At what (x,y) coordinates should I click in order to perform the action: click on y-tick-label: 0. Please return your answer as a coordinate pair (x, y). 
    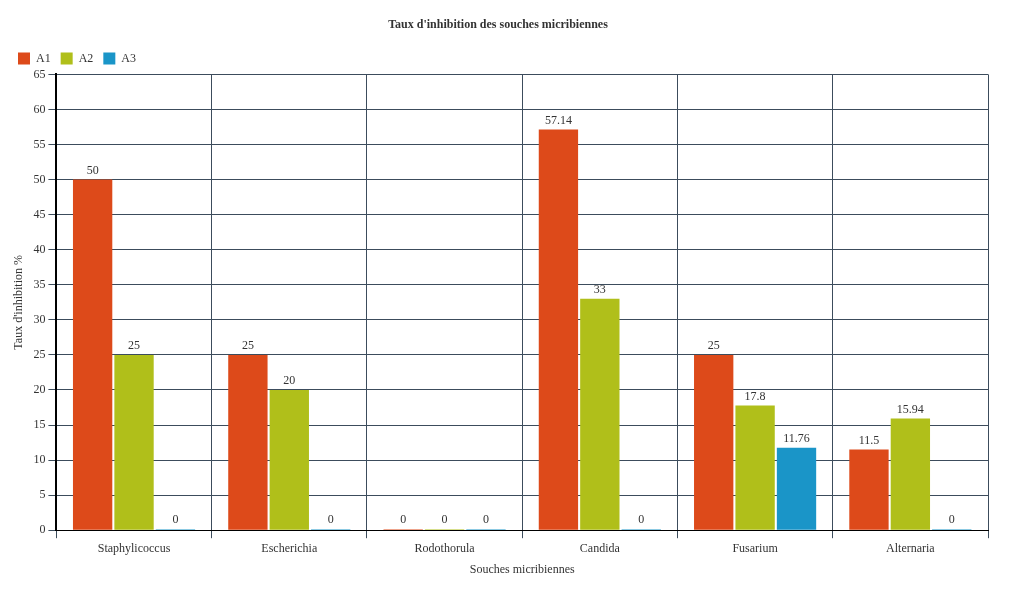
    Looking at the image, I should click on (42, 529).